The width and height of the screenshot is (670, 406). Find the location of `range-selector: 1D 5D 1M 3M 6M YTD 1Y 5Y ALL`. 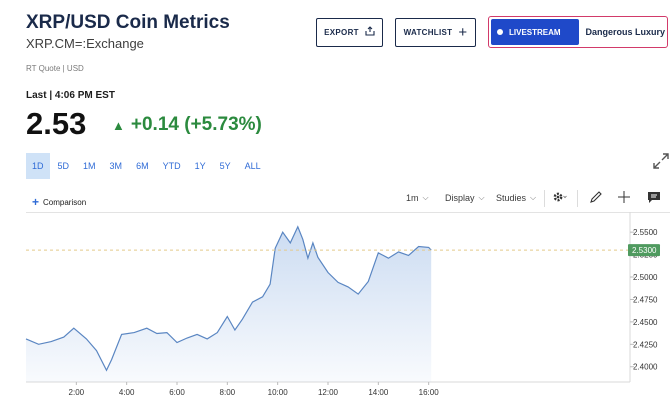

range-selector: 1D 5D 1M 3M 6M YTD 1Y 5Y ALL is located at coordinates (147, 166).